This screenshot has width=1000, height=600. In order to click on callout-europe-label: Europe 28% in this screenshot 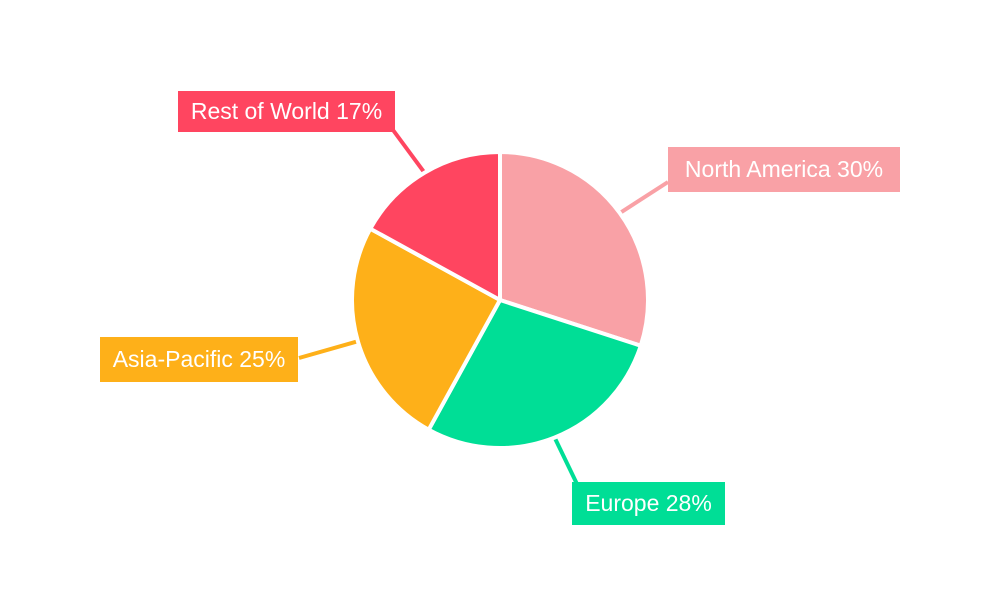, I will do `click(648, 503)`.